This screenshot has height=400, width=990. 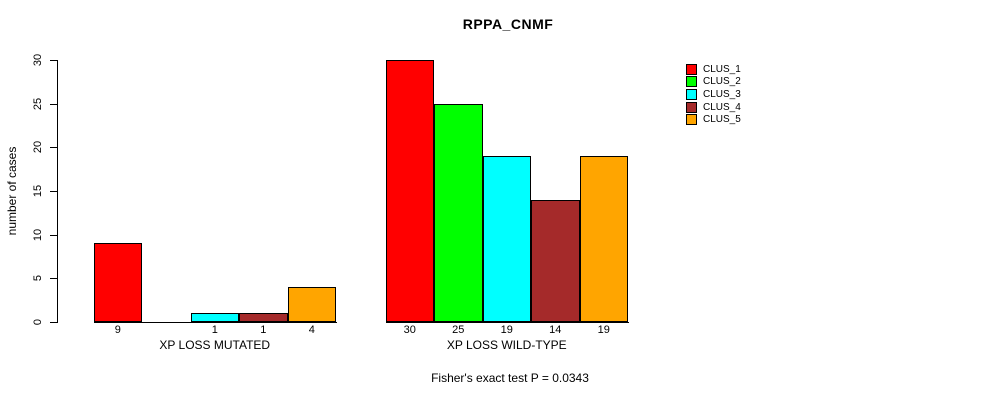 What do you see at coordinates (409, 330) in the screenshot?
I see `bar-value-label: 30` at bounding box center [409, 330].